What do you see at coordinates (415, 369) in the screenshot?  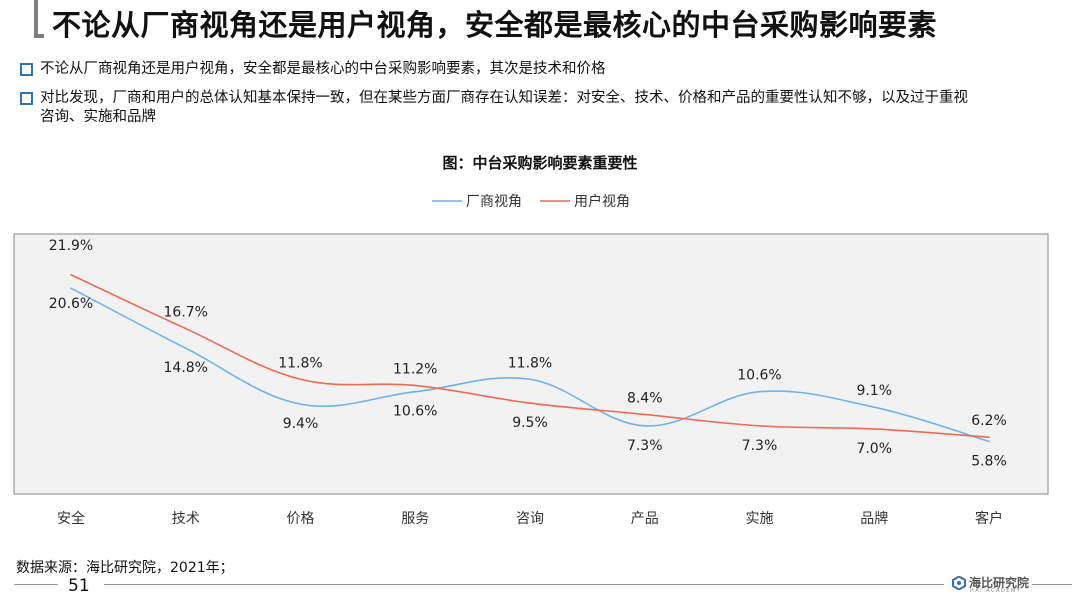 I see `user-data-label: 11.2%` at bounding box center [415, 369].